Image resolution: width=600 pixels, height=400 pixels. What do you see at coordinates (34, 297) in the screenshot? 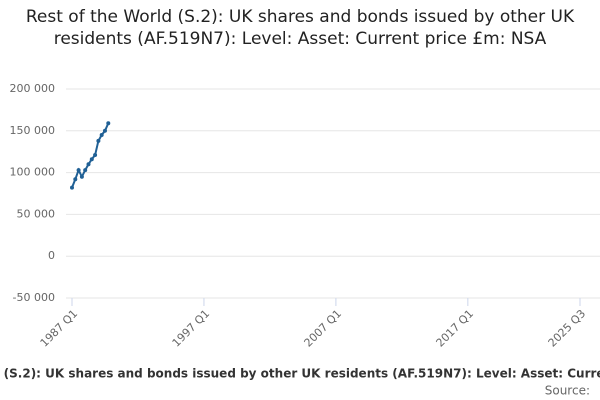
I see `y-tick-label: -50 000` at bounding box center [34, 297].